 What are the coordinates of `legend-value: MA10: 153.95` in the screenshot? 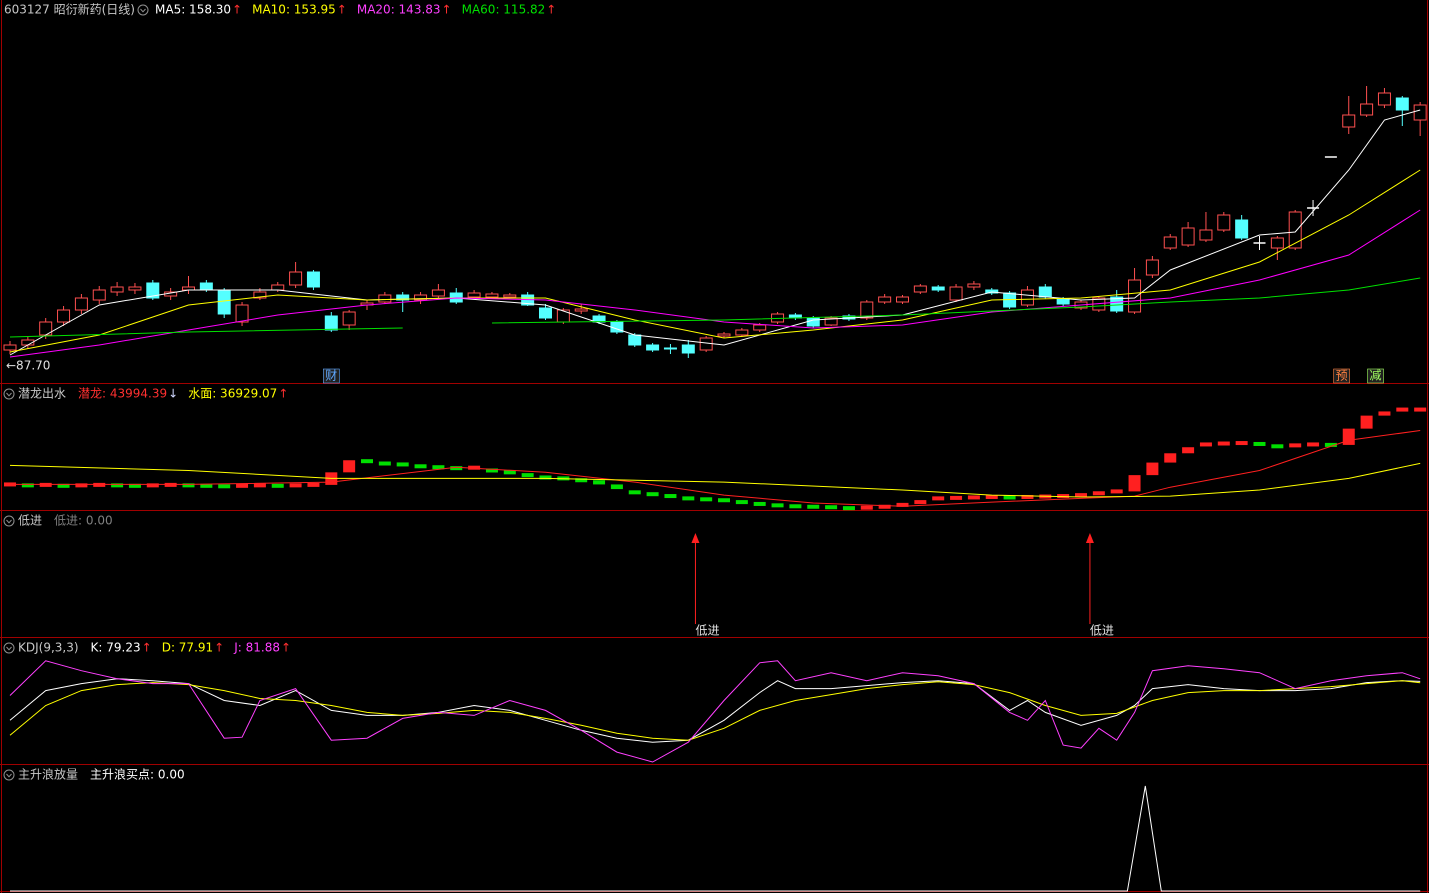 It's located at (294, 10).